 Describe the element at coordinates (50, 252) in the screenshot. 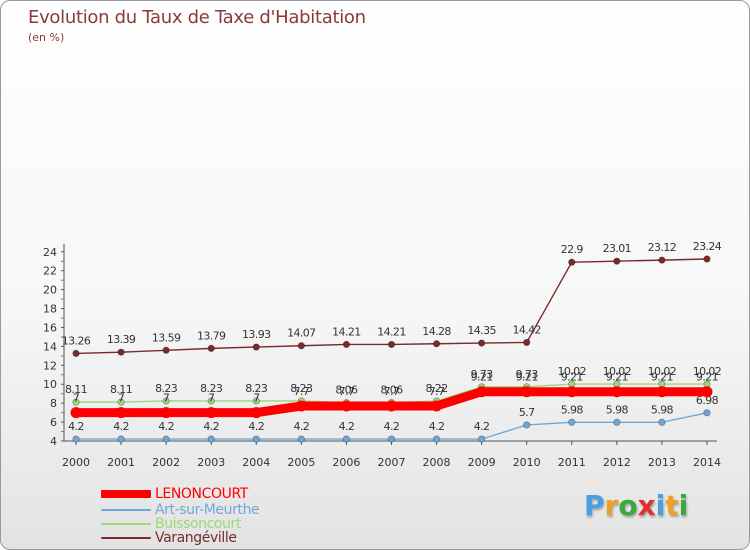

I see `y-tick-label: 24` at that location.